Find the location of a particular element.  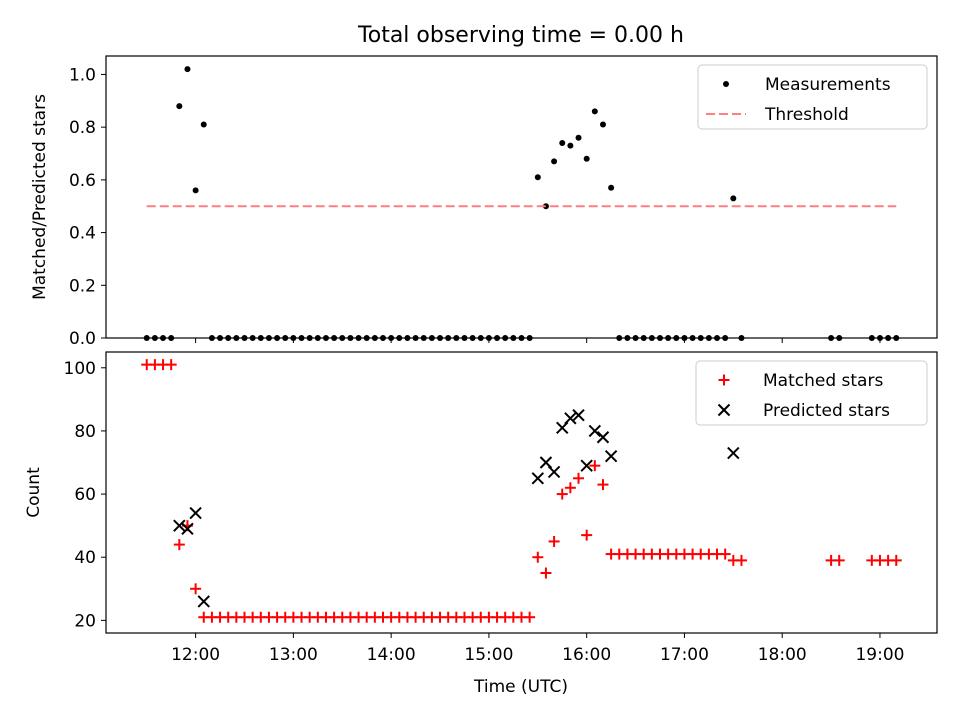

x-tick-label: 12:00 is located at coordinates (195, 655).